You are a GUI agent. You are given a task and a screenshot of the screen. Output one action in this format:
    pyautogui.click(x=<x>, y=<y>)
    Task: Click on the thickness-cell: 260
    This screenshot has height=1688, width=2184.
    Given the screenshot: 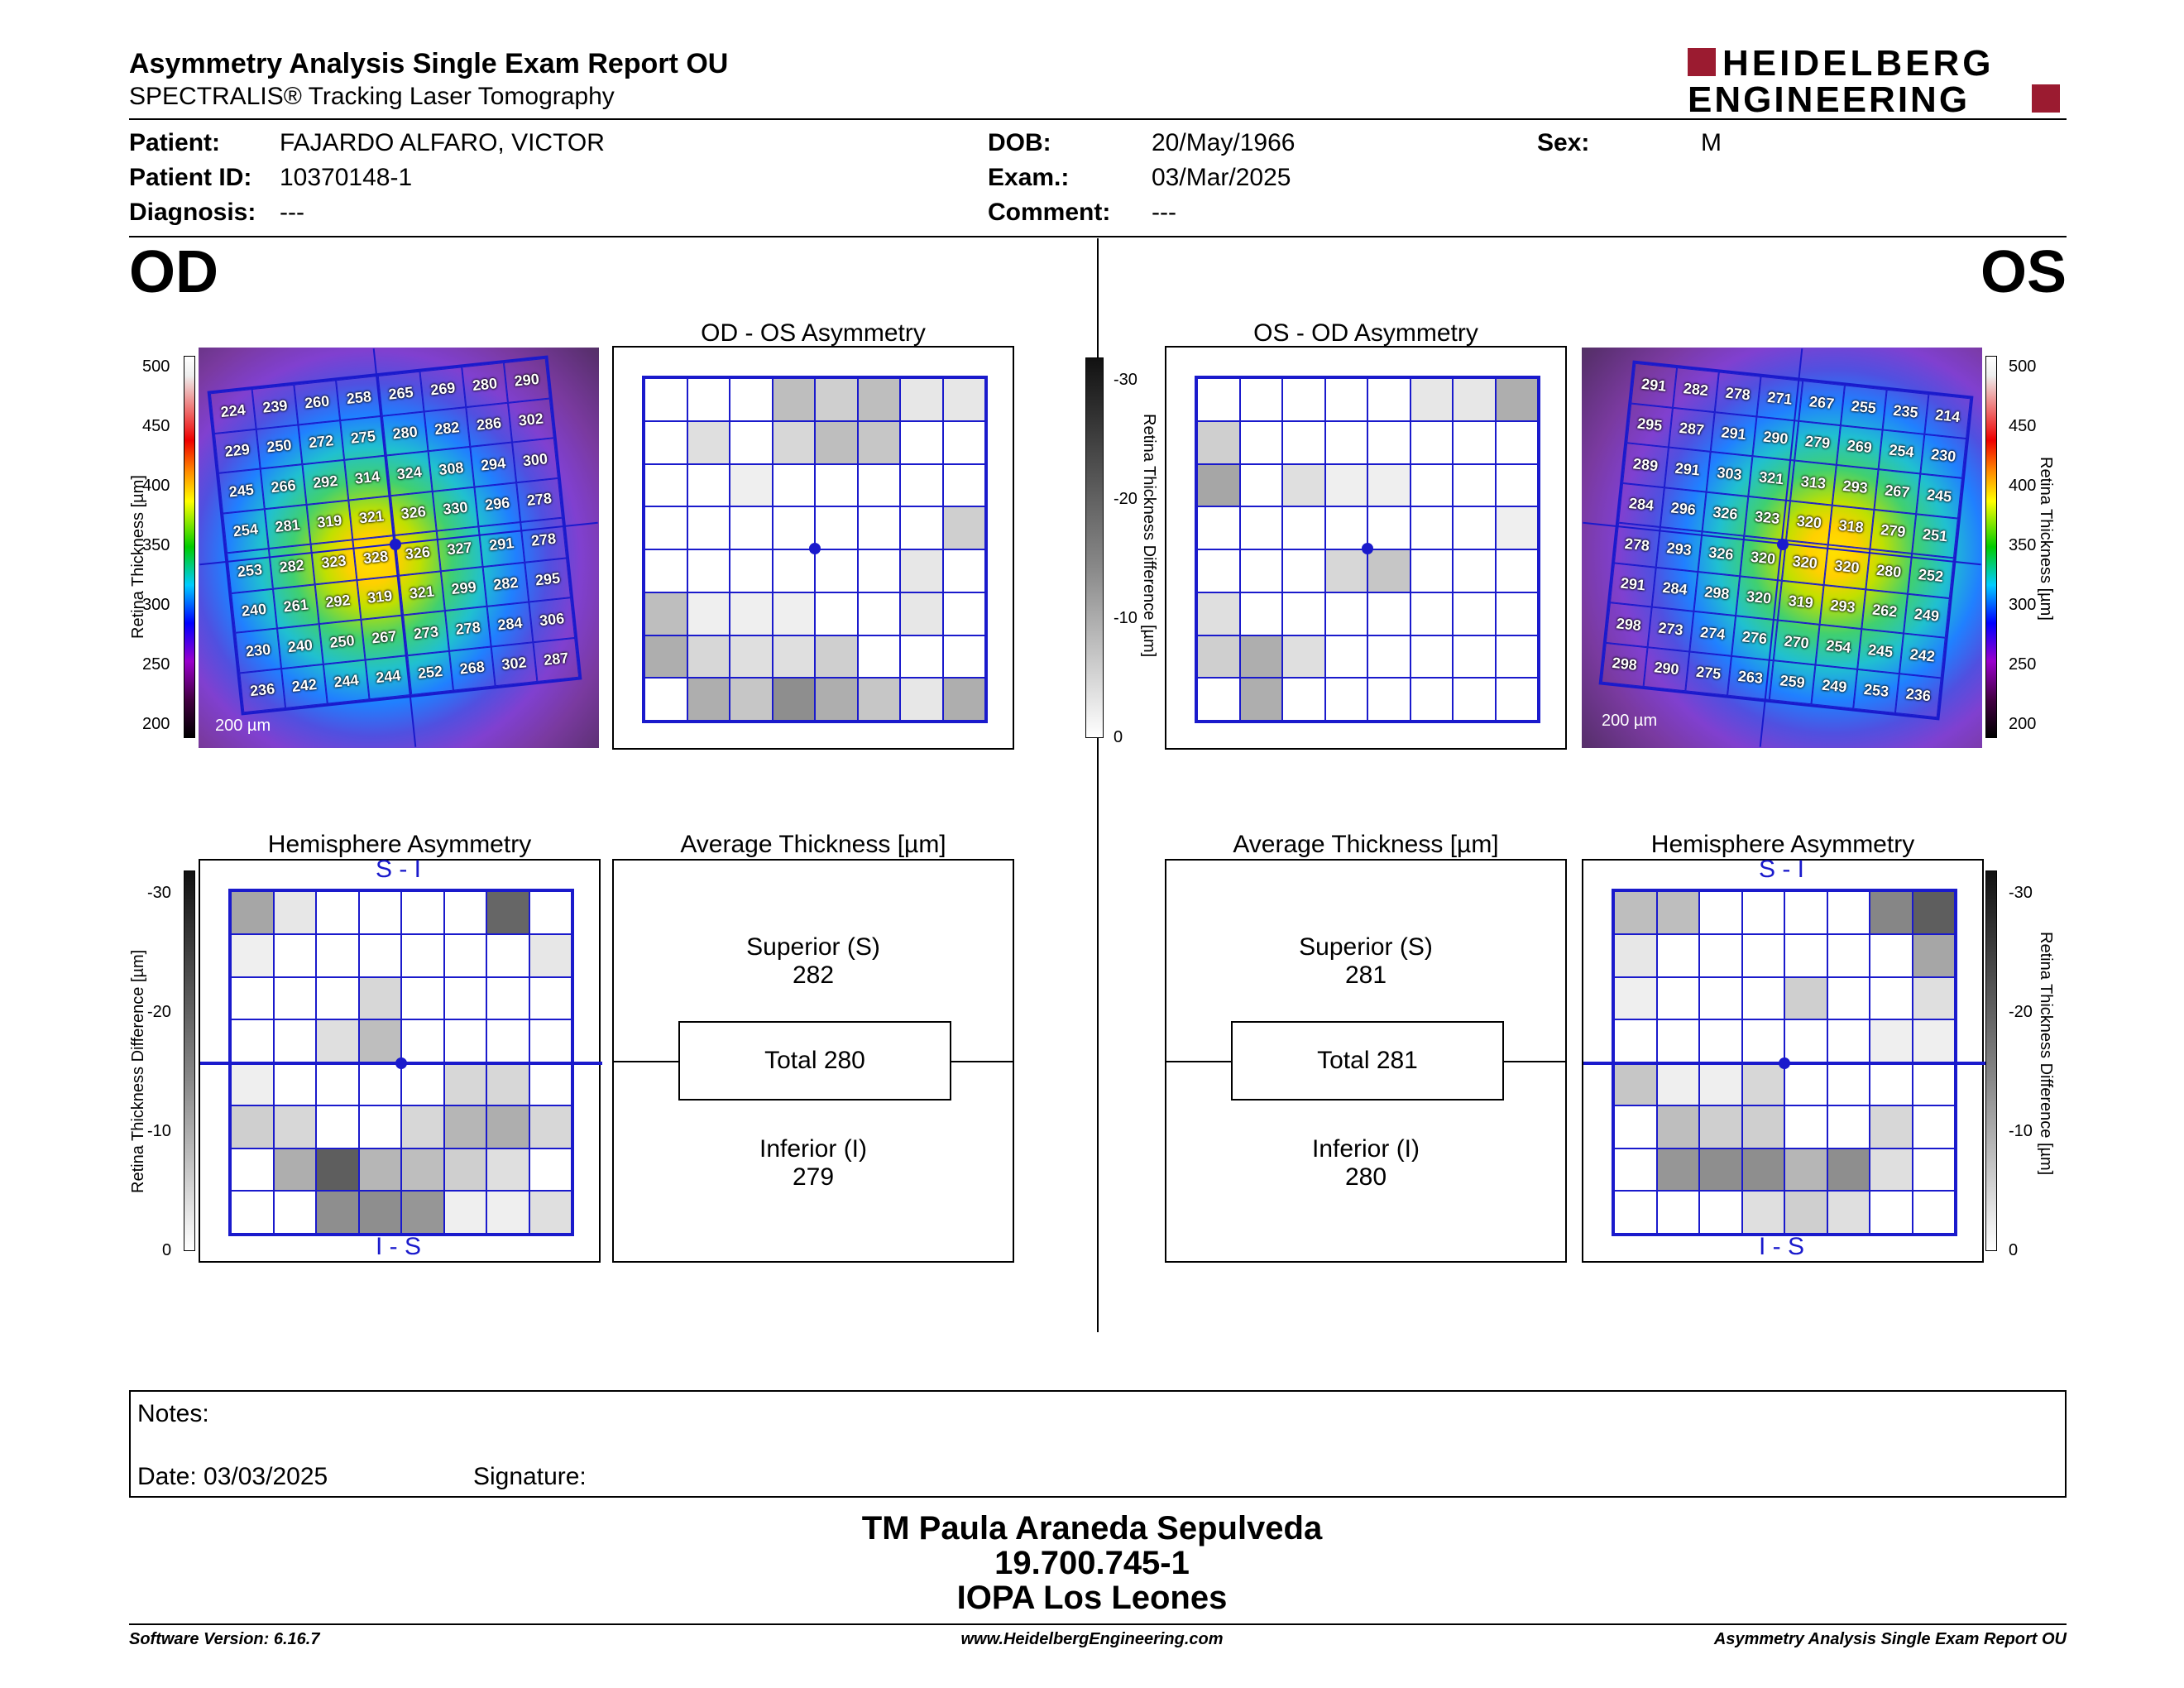 What is the action you would take?
    pyautogui.click(x=317, y=402)
    